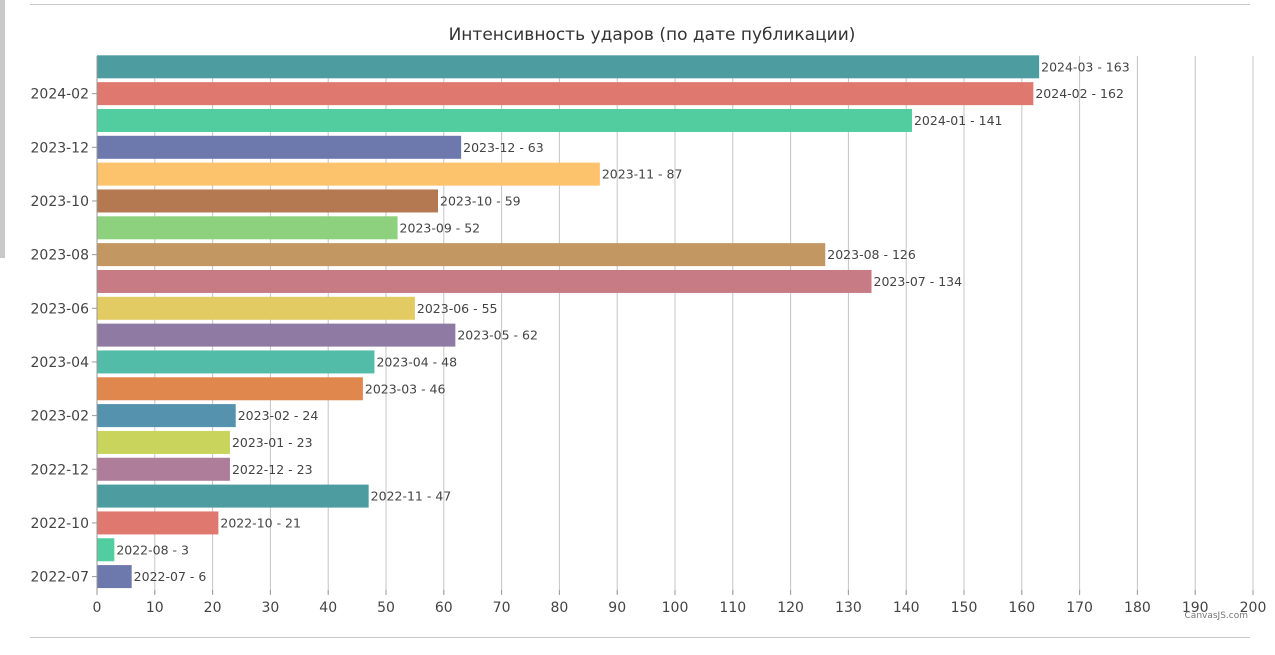  What do you see at coordinates (328, 608) in the screenshot?
I see `x-tick-label: 40` at bounding box center [328, 608].